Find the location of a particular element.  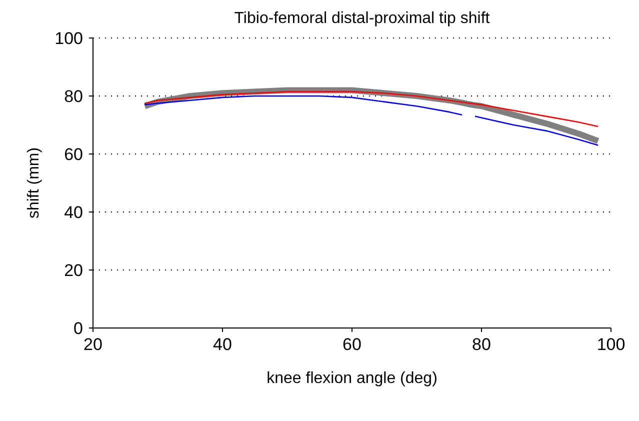

y-tick-label: 80 is located at coordinates (73, 96).